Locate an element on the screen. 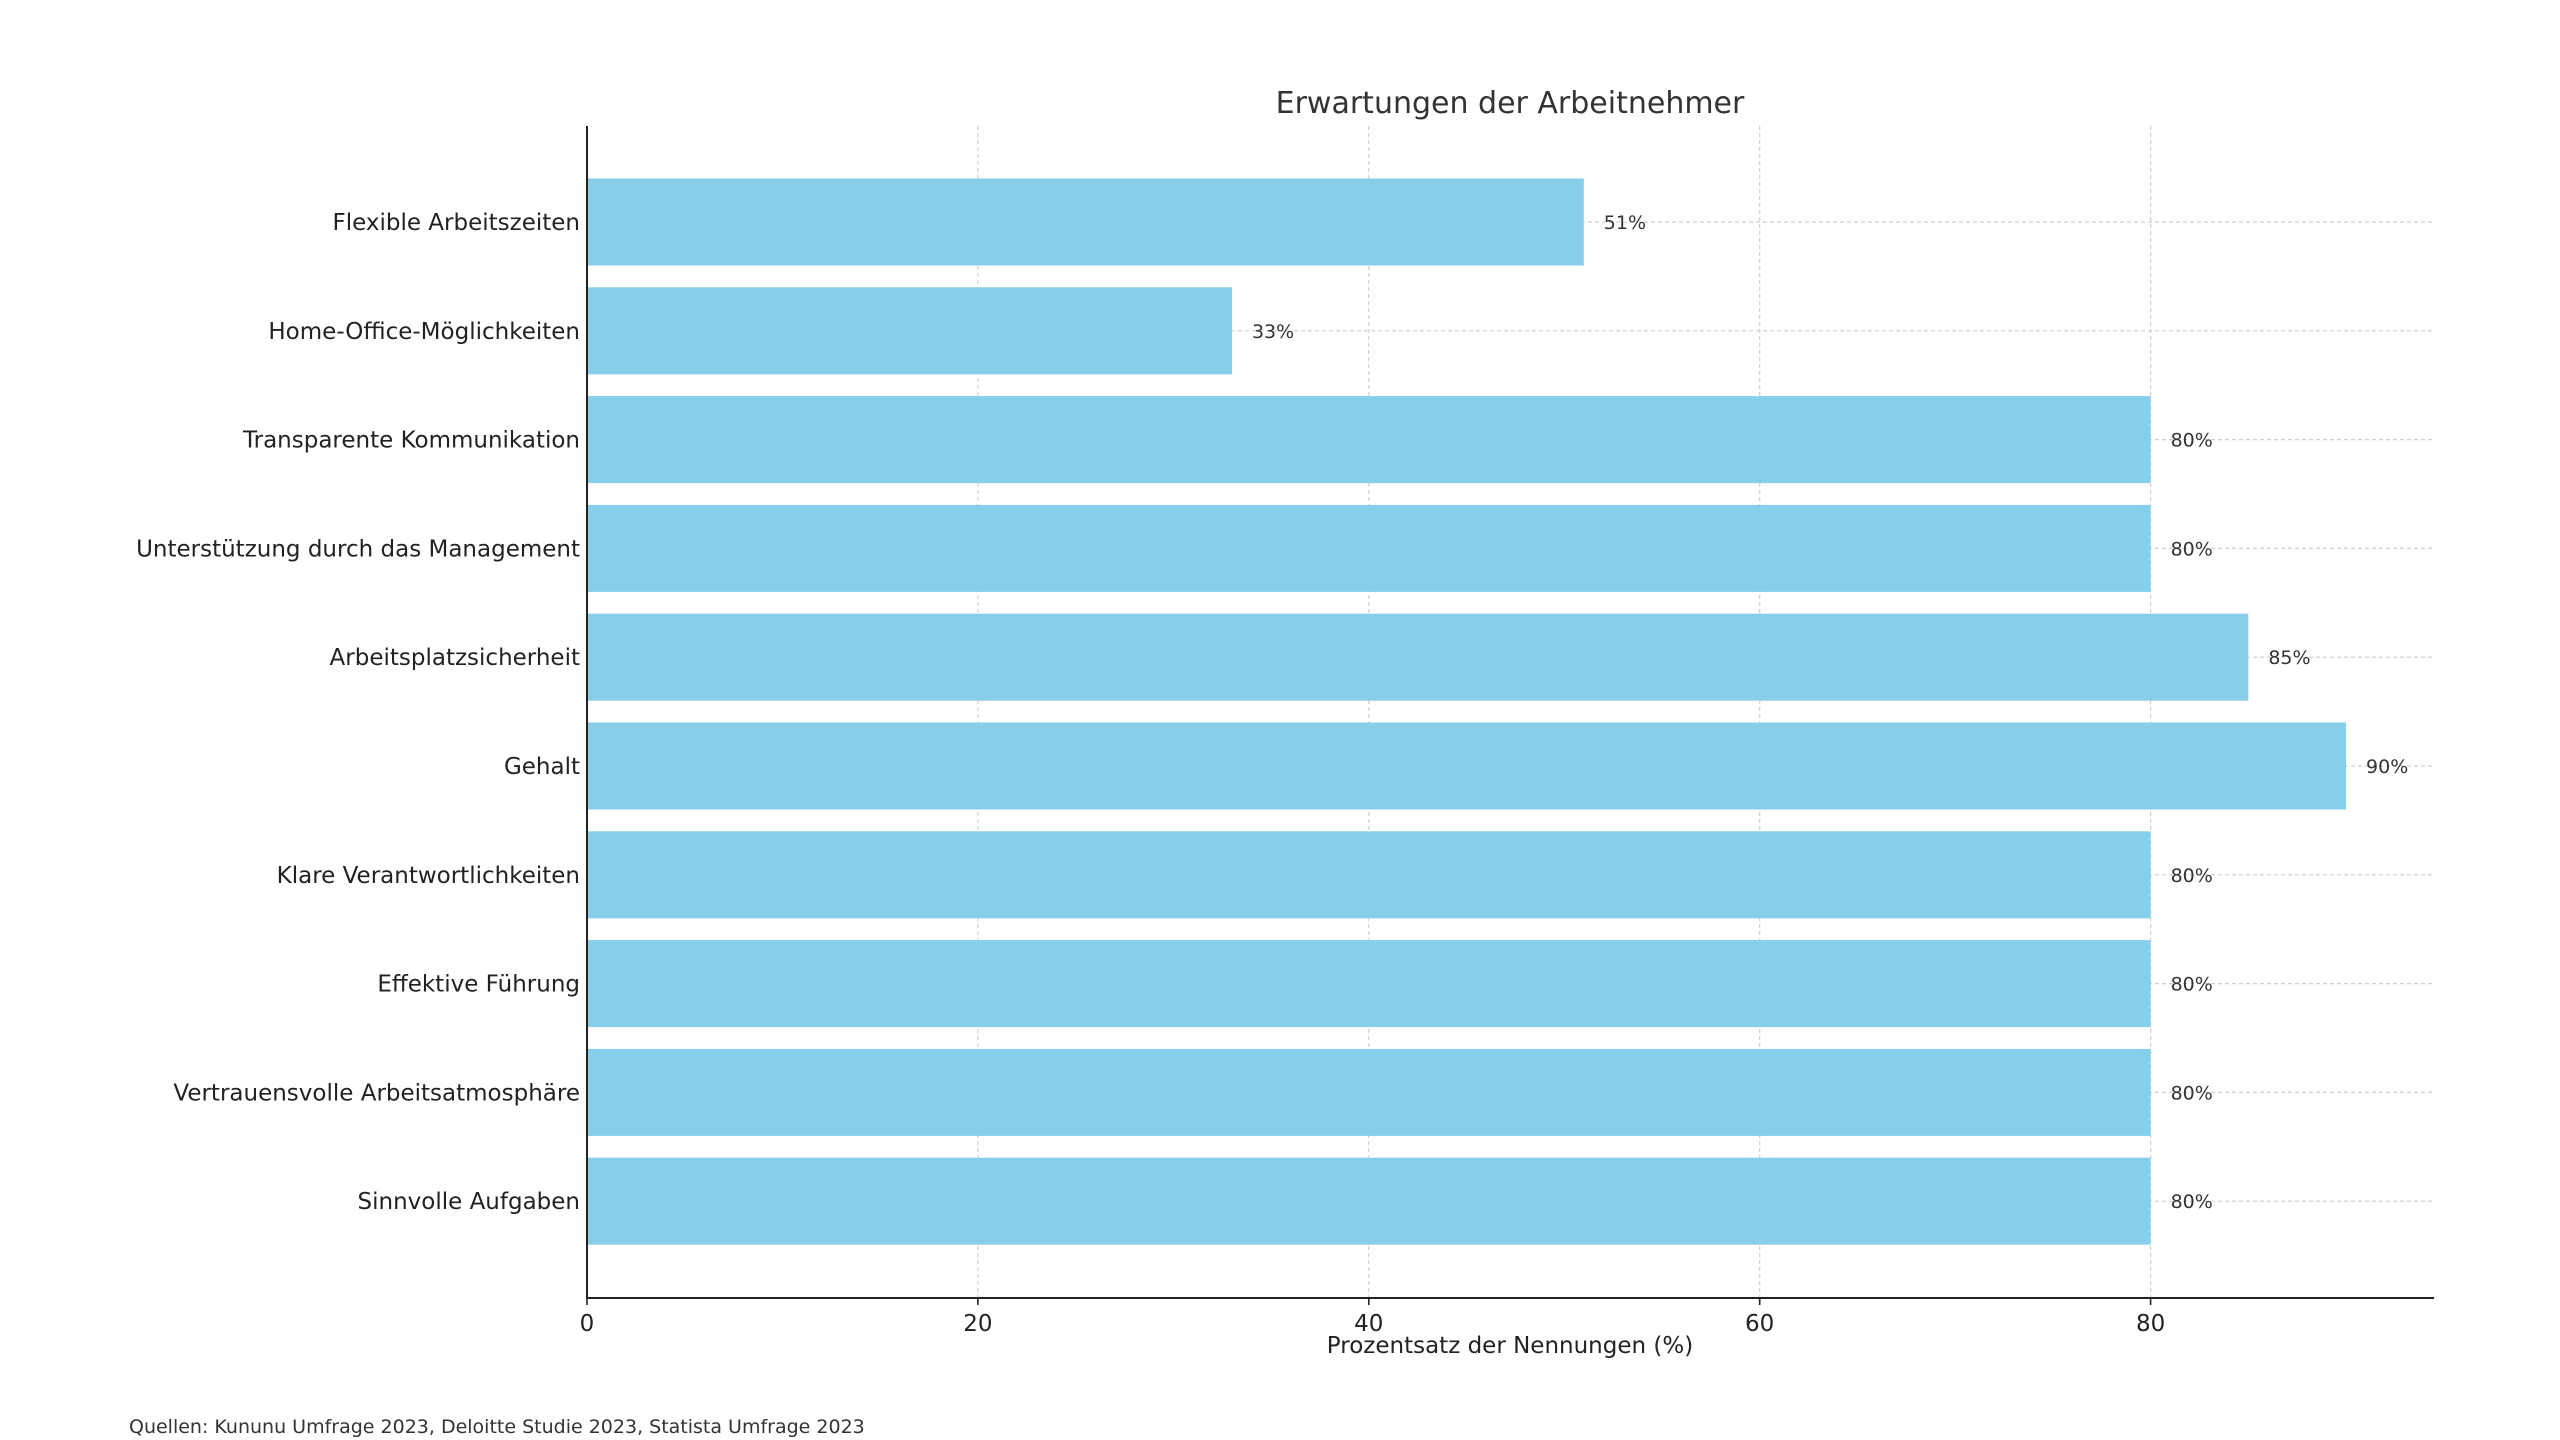  category-label: Gehalt is located at coordinates (542, 767).